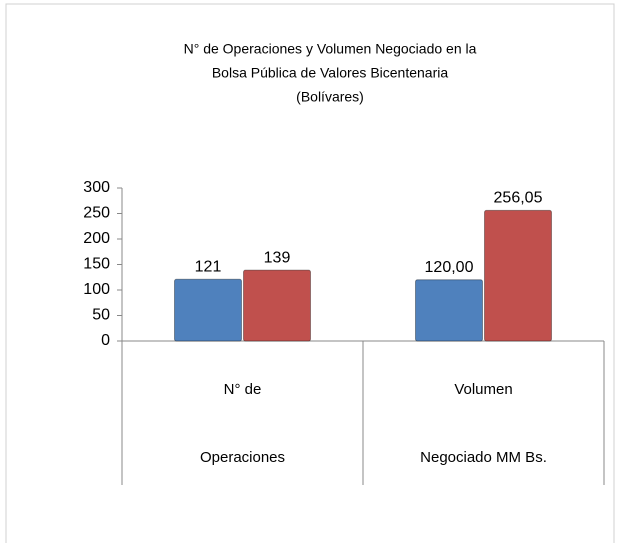  Describe the element at coordinates (277, 257) in the screenshot. I see `value-label: 139` at that location.